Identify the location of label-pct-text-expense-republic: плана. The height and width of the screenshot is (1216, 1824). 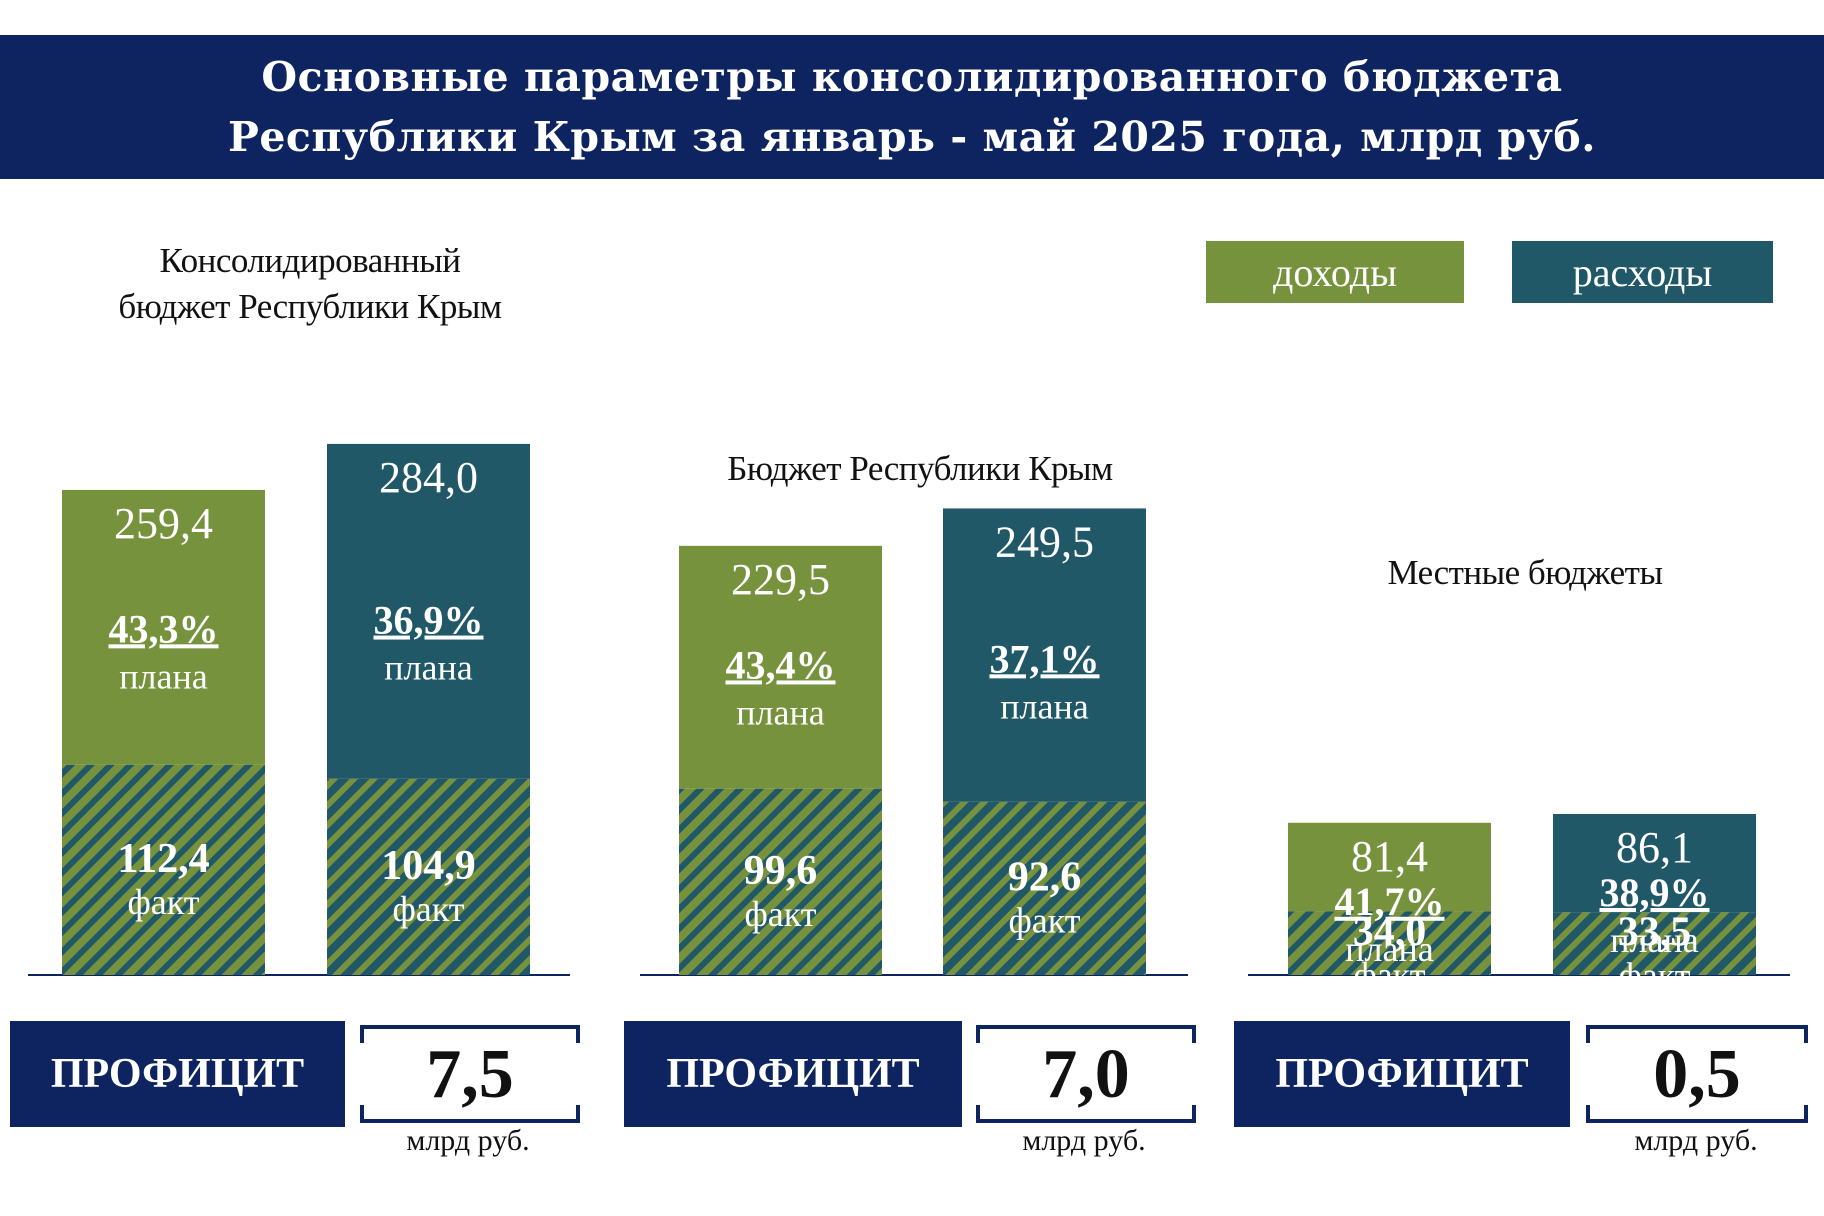
(1044, 706).